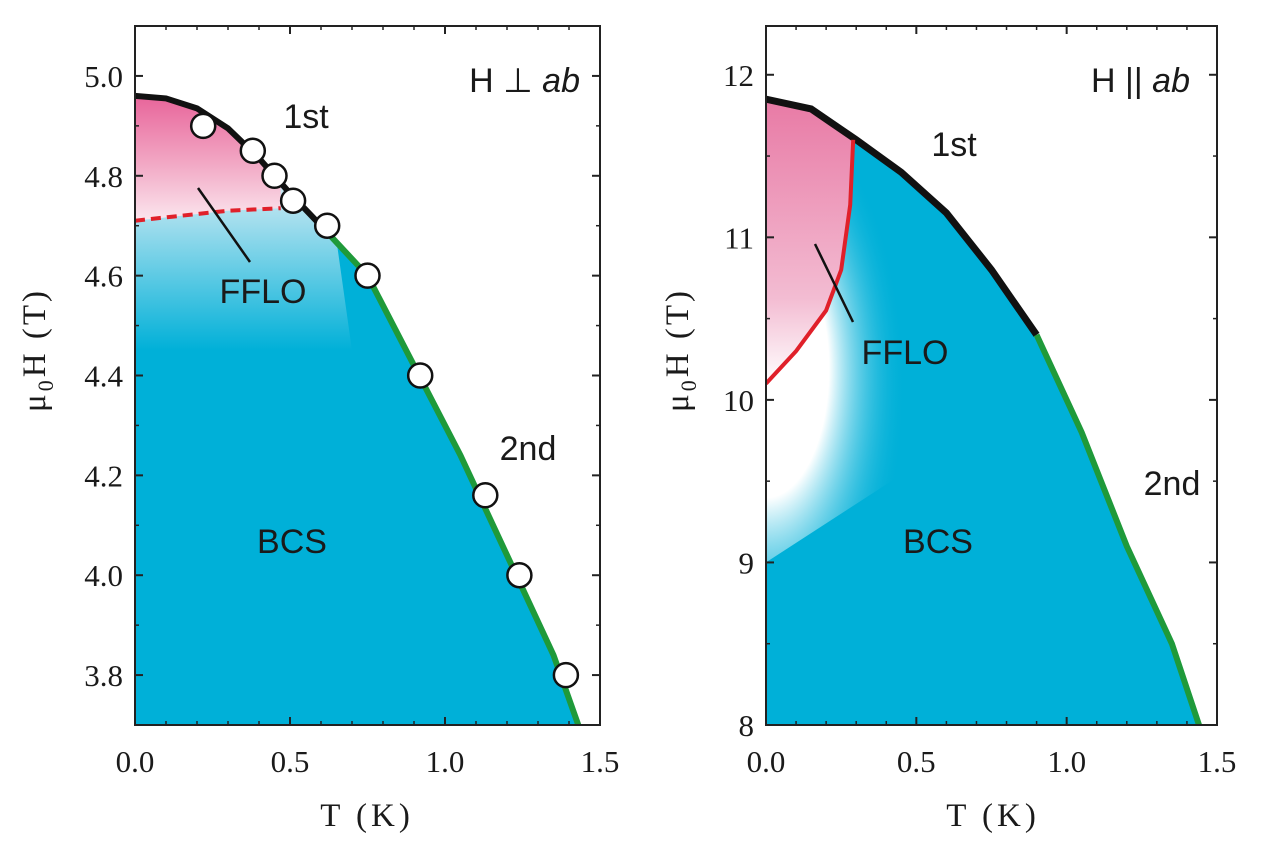 The width and height of the screenshot is (1268, 852). I want to click on right-annotation-2nd: 2nd, so click(1172, 484).